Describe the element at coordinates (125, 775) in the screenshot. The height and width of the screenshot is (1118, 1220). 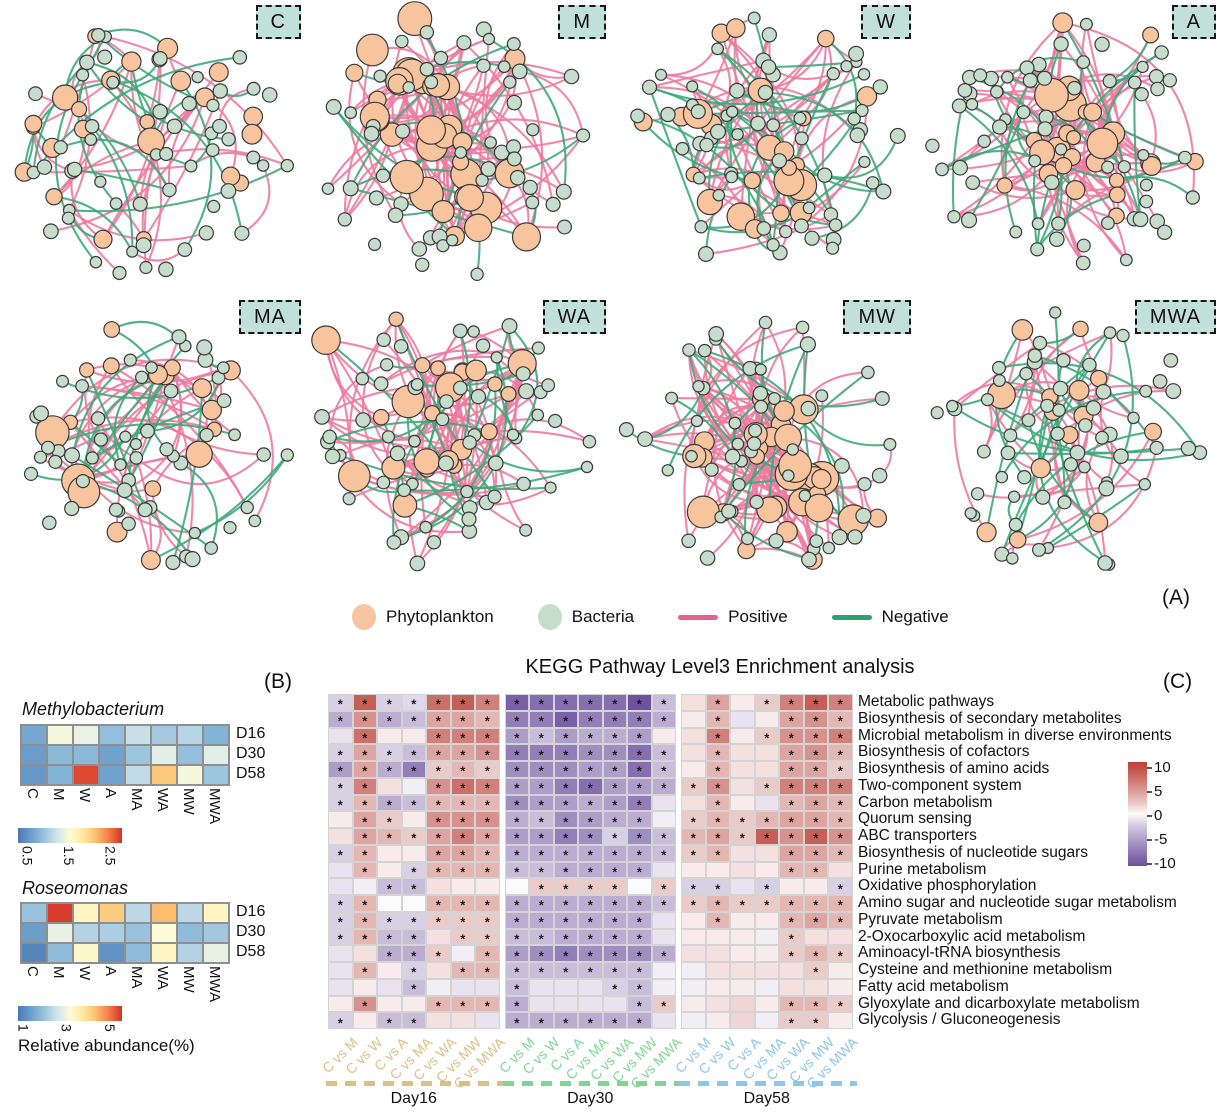
I see `heatmap-row` at that location.